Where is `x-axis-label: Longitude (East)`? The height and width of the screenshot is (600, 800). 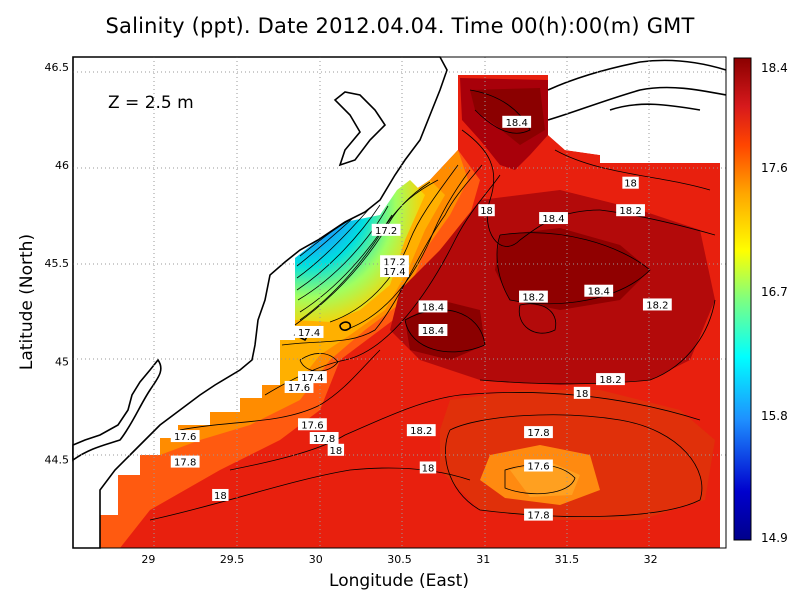
x-axis-label: Longitude (East) is located at coordinates (399, 581).